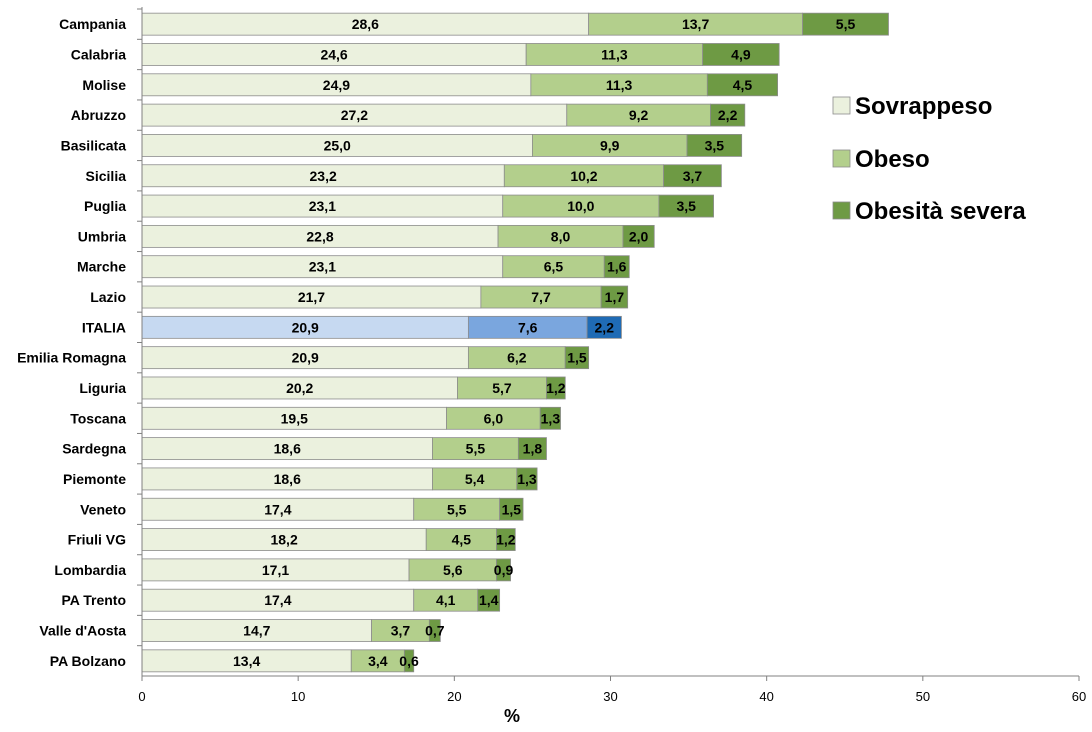 The height and width of the screenshot is (732, 1092). Describe the element at coordinates (294, 418) in the screenshot. I see `data-label: 19,5` at that location.